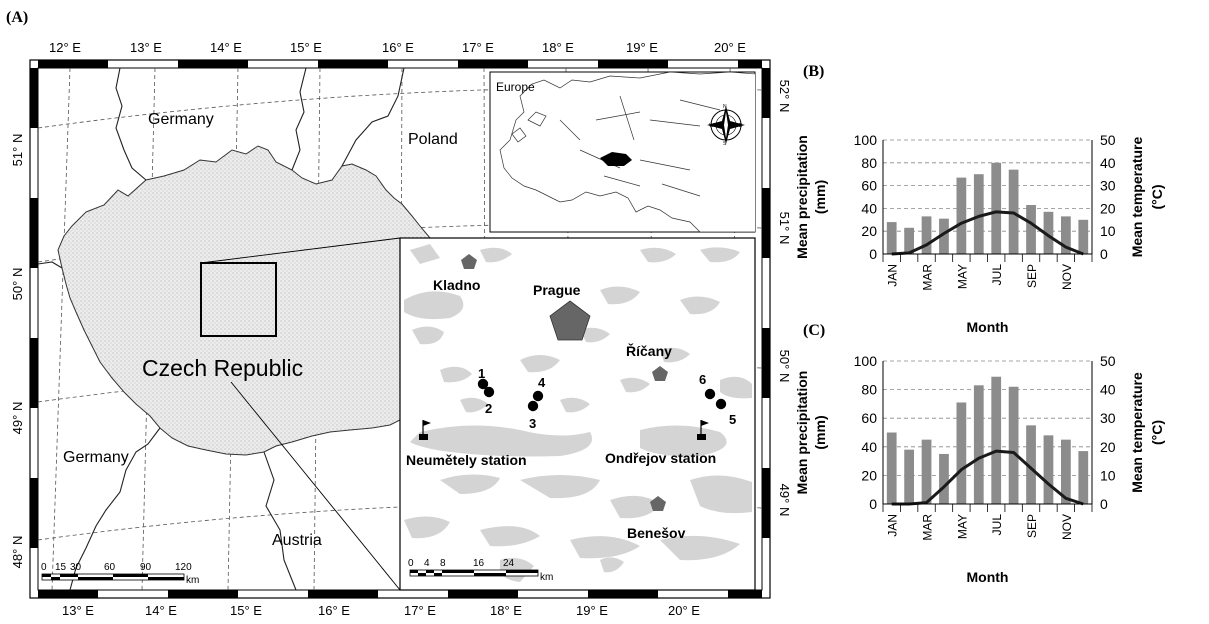 The height and width of the screenshot is (624, 1209). I want to click on label-neumetely-station: Neumětely station, so click(466, 460).